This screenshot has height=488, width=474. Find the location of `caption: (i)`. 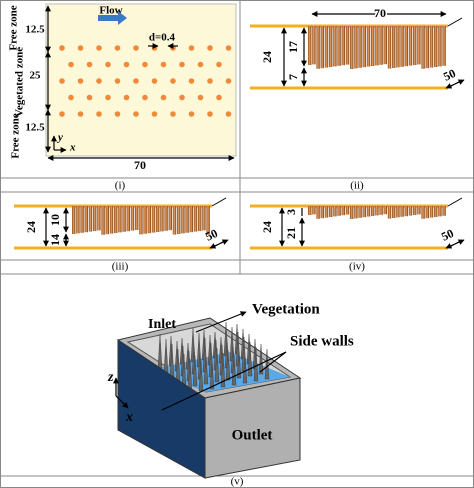

caption: (i) is located at coordinates (120, 186).